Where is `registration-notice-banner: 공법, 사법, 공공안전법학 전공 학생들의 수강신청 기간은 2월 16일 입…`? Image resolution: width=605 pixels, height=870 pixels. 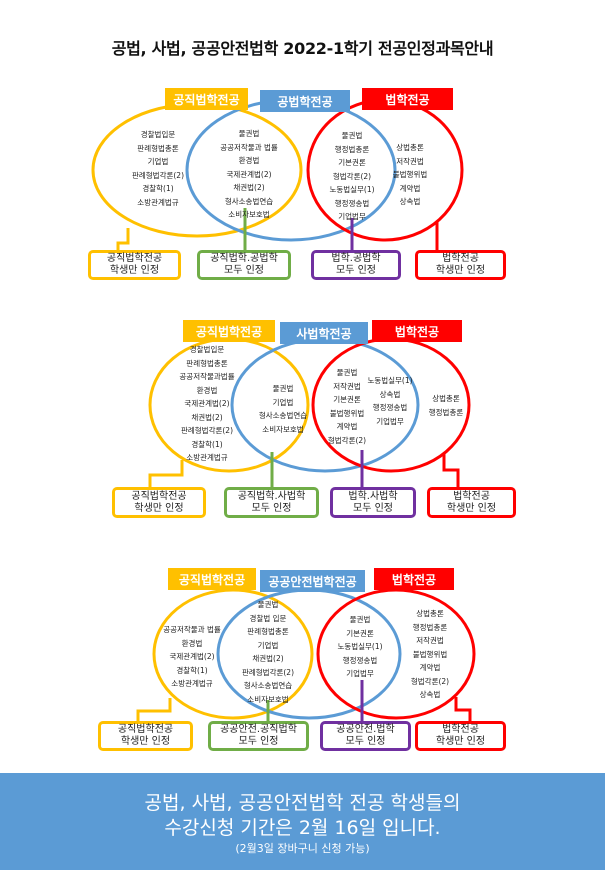 registration-notice-banner: 공법, 사법, 공공안전법학 전공 학생들의 수강신청 기간은 2월 16일 입… is located at coordinates (302, 821).